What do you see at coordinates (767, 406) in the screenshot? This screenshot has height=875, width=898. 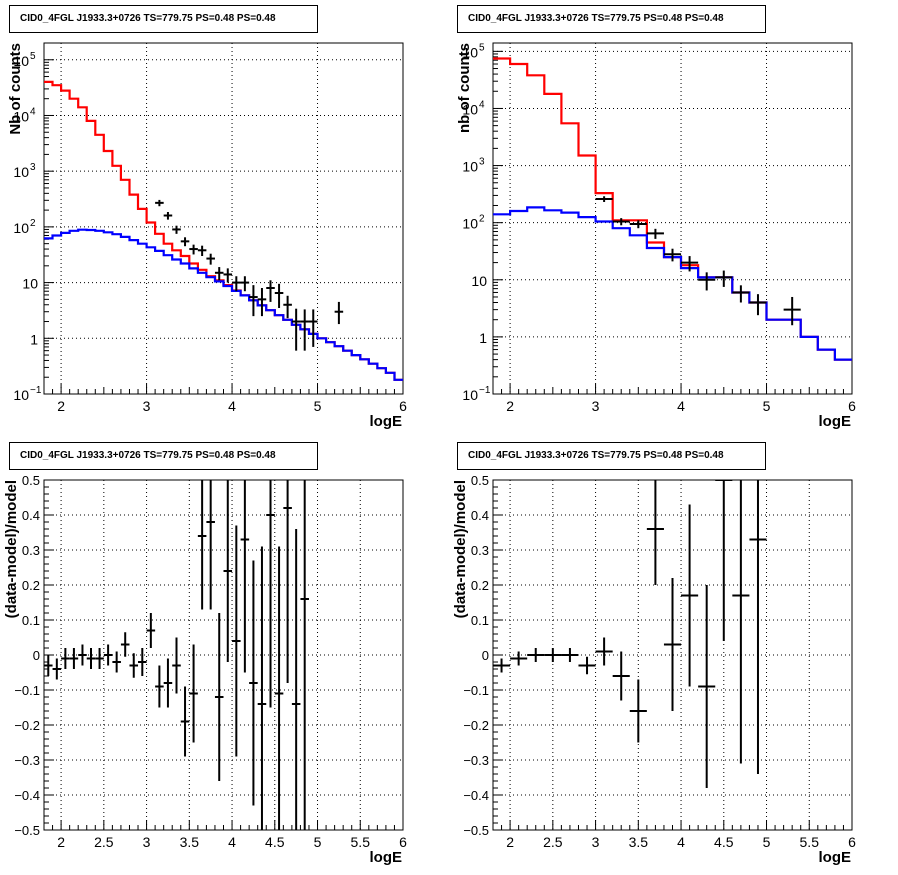 I see `x-tick-label: 5` at bounding box center [767, 406].